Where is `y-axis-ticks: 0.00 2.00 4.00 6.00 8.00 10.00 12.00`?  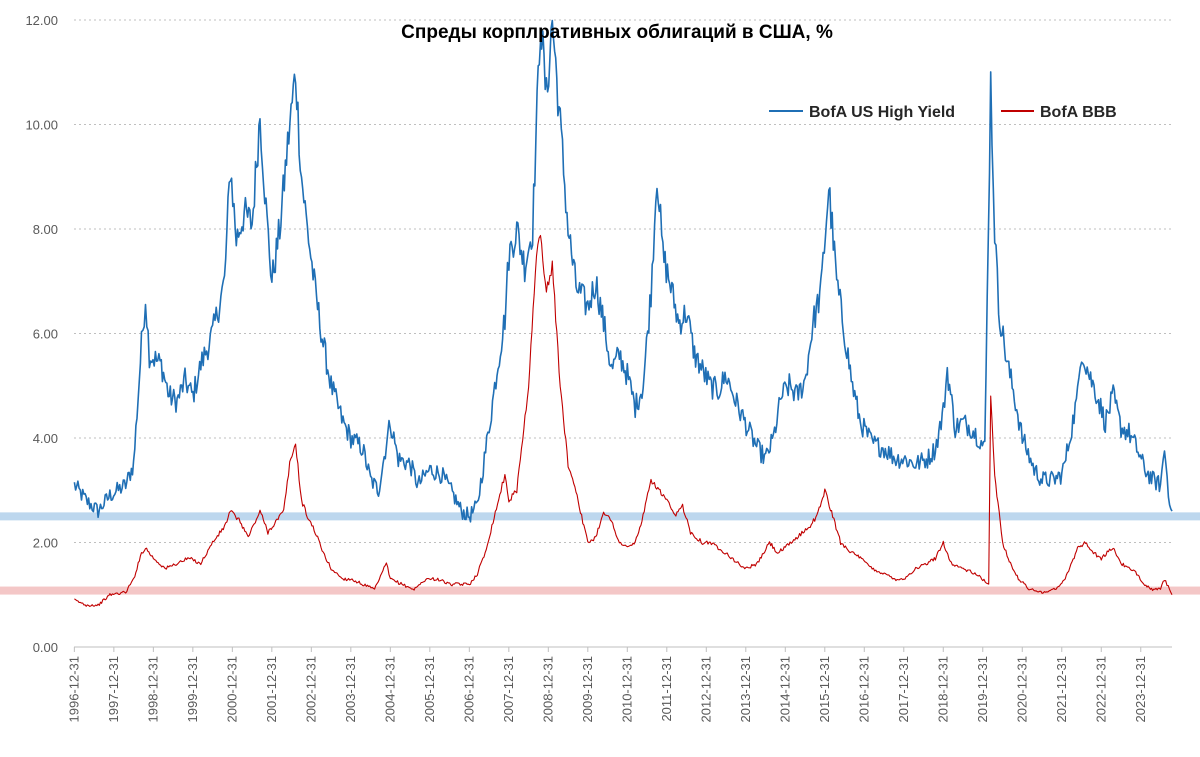 y-axis-ticks: 0.00 2.00 4.00 6.00 8.00 10.00 12.00 is located at coordinates (41, 334).